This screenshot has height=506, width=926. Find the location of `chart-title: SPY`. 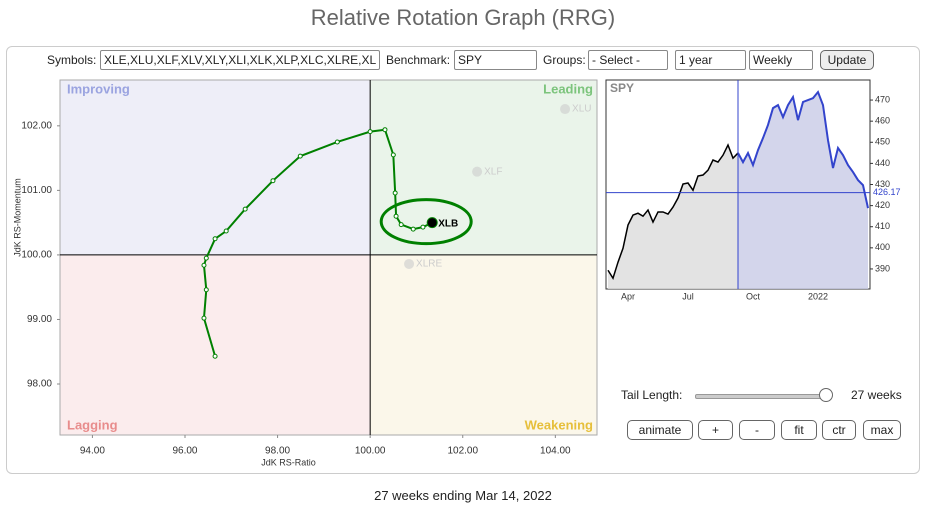

chart-title: SPY is located at coordinates (622, 88).